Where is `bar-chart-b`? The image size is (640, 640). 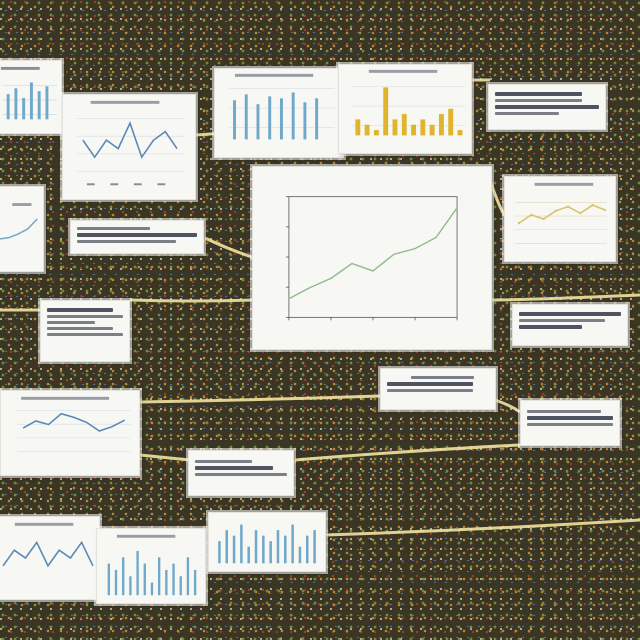
bar-chart-b is located at coordinates (152, 565).